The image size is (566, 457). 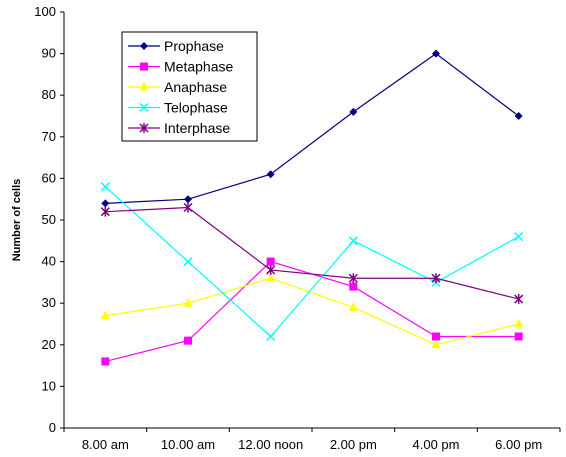 I want to click on legend-label-anaphase: Anaphase, so click(x=195, y=87).